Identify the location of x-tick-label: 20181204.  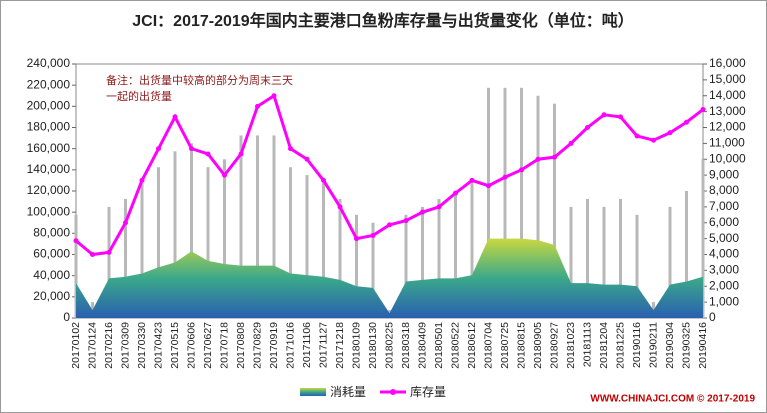
(604, 345).